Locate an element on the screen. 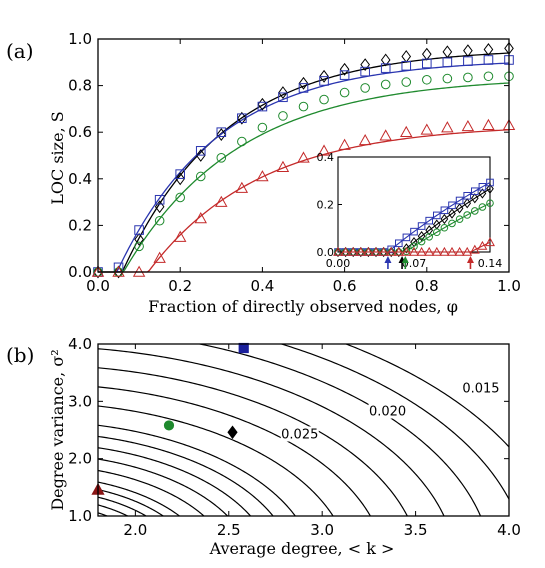 The image size is (545, 568). contour-label: 0.025 is located at coordinates (299, 434).